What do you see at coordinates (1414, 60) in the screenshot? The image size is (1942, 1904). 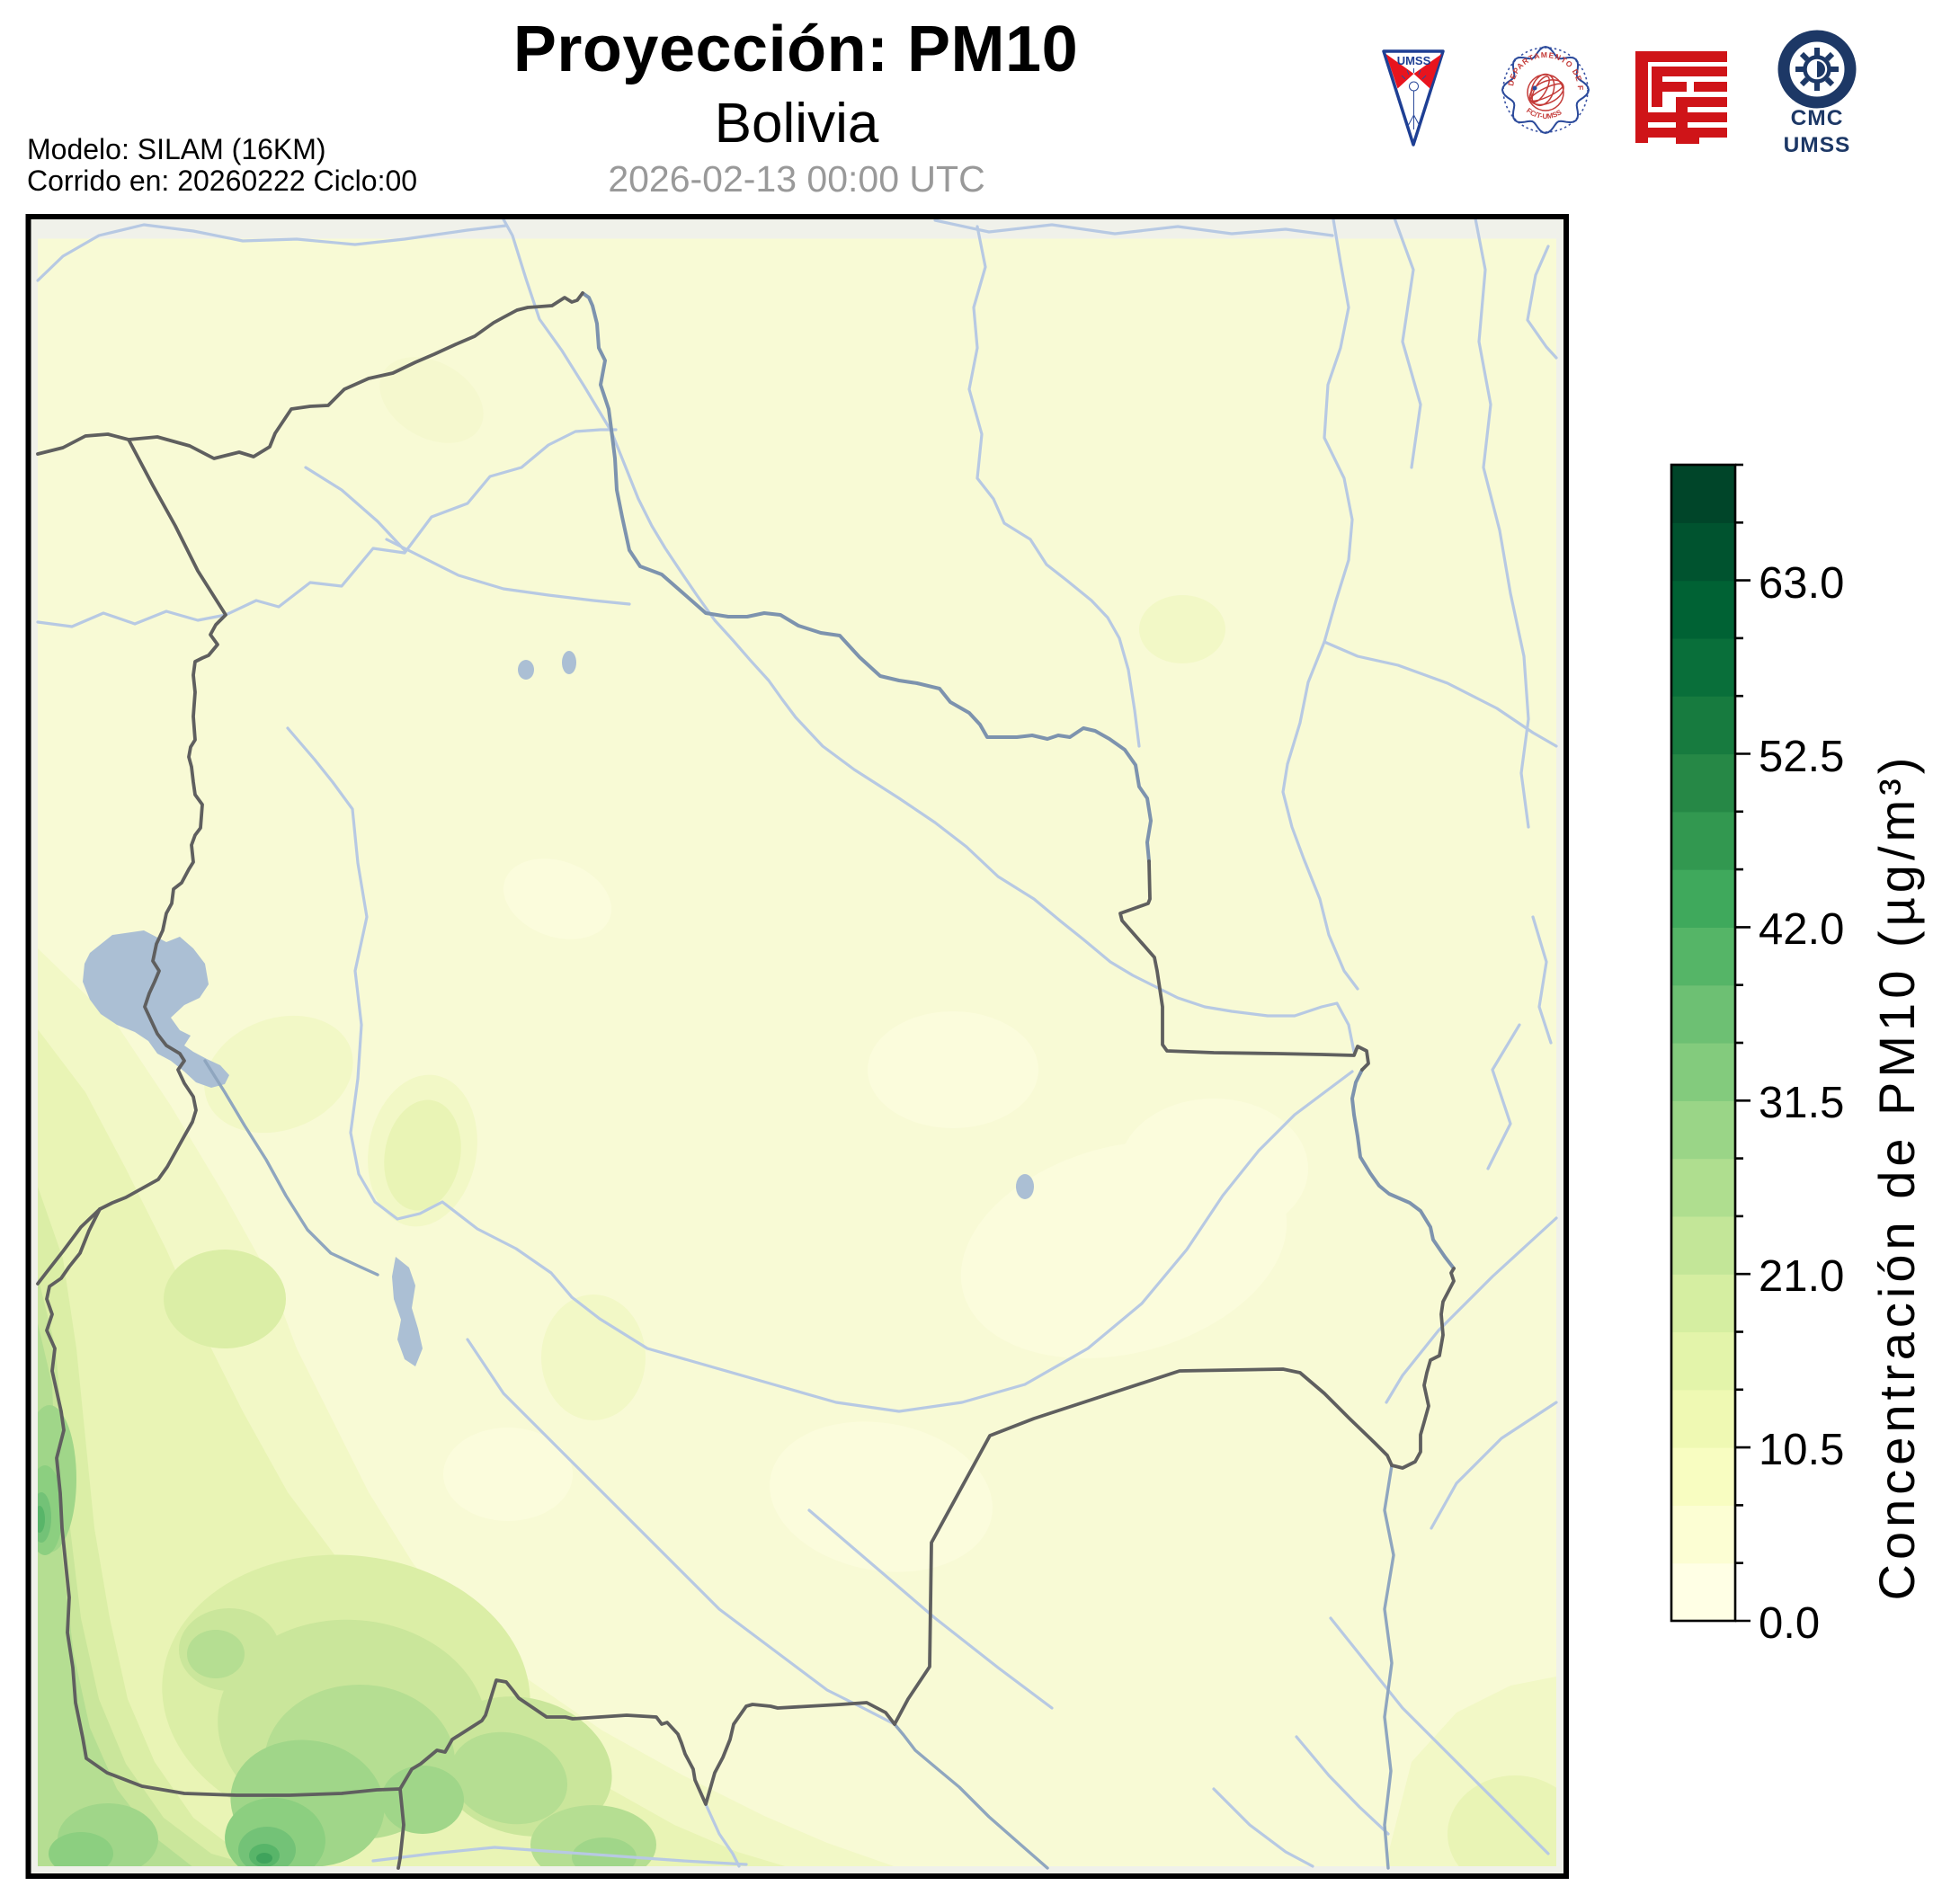 I see `svg-text: UMSS` at bounding box center [1414, 60].